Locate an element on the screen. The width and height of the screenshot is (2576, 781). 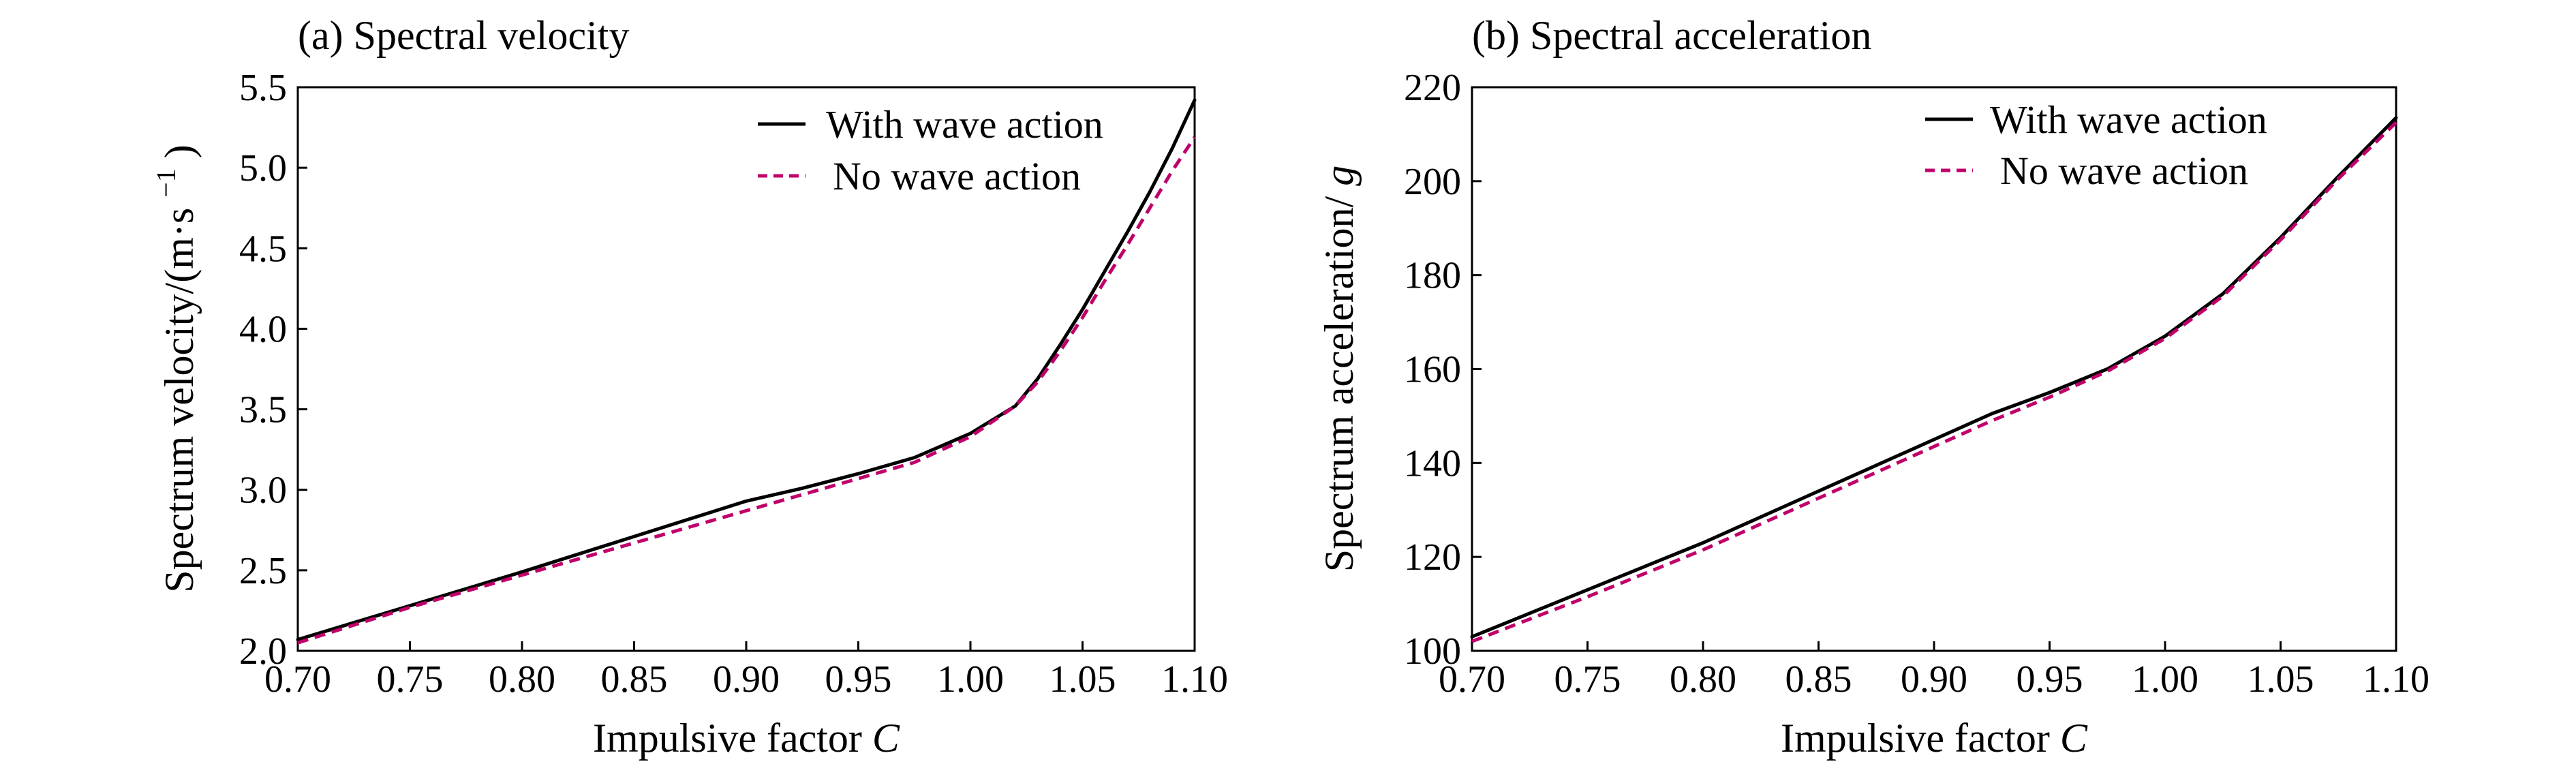
y-axis-label-text: Spectrum acceleration/ is located at coordinates (1339, 384).